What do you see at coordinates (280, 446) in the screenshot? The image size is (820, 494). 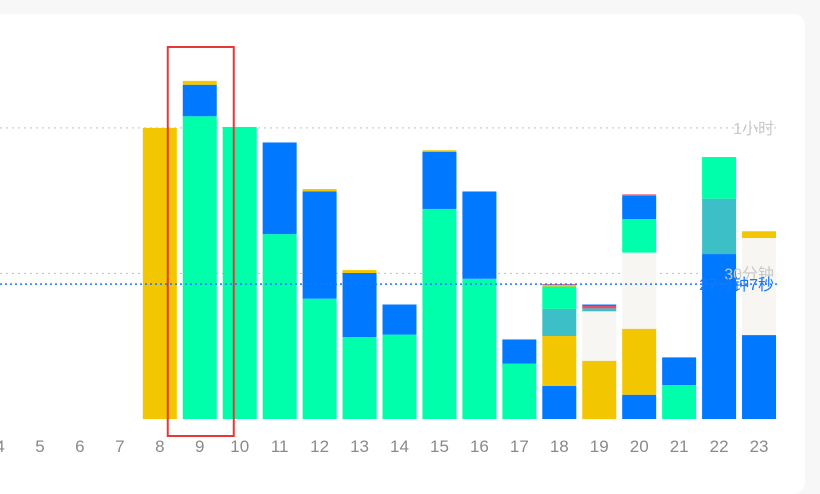 I see `x-tick-label: 11` at bounding box center [280, 446].